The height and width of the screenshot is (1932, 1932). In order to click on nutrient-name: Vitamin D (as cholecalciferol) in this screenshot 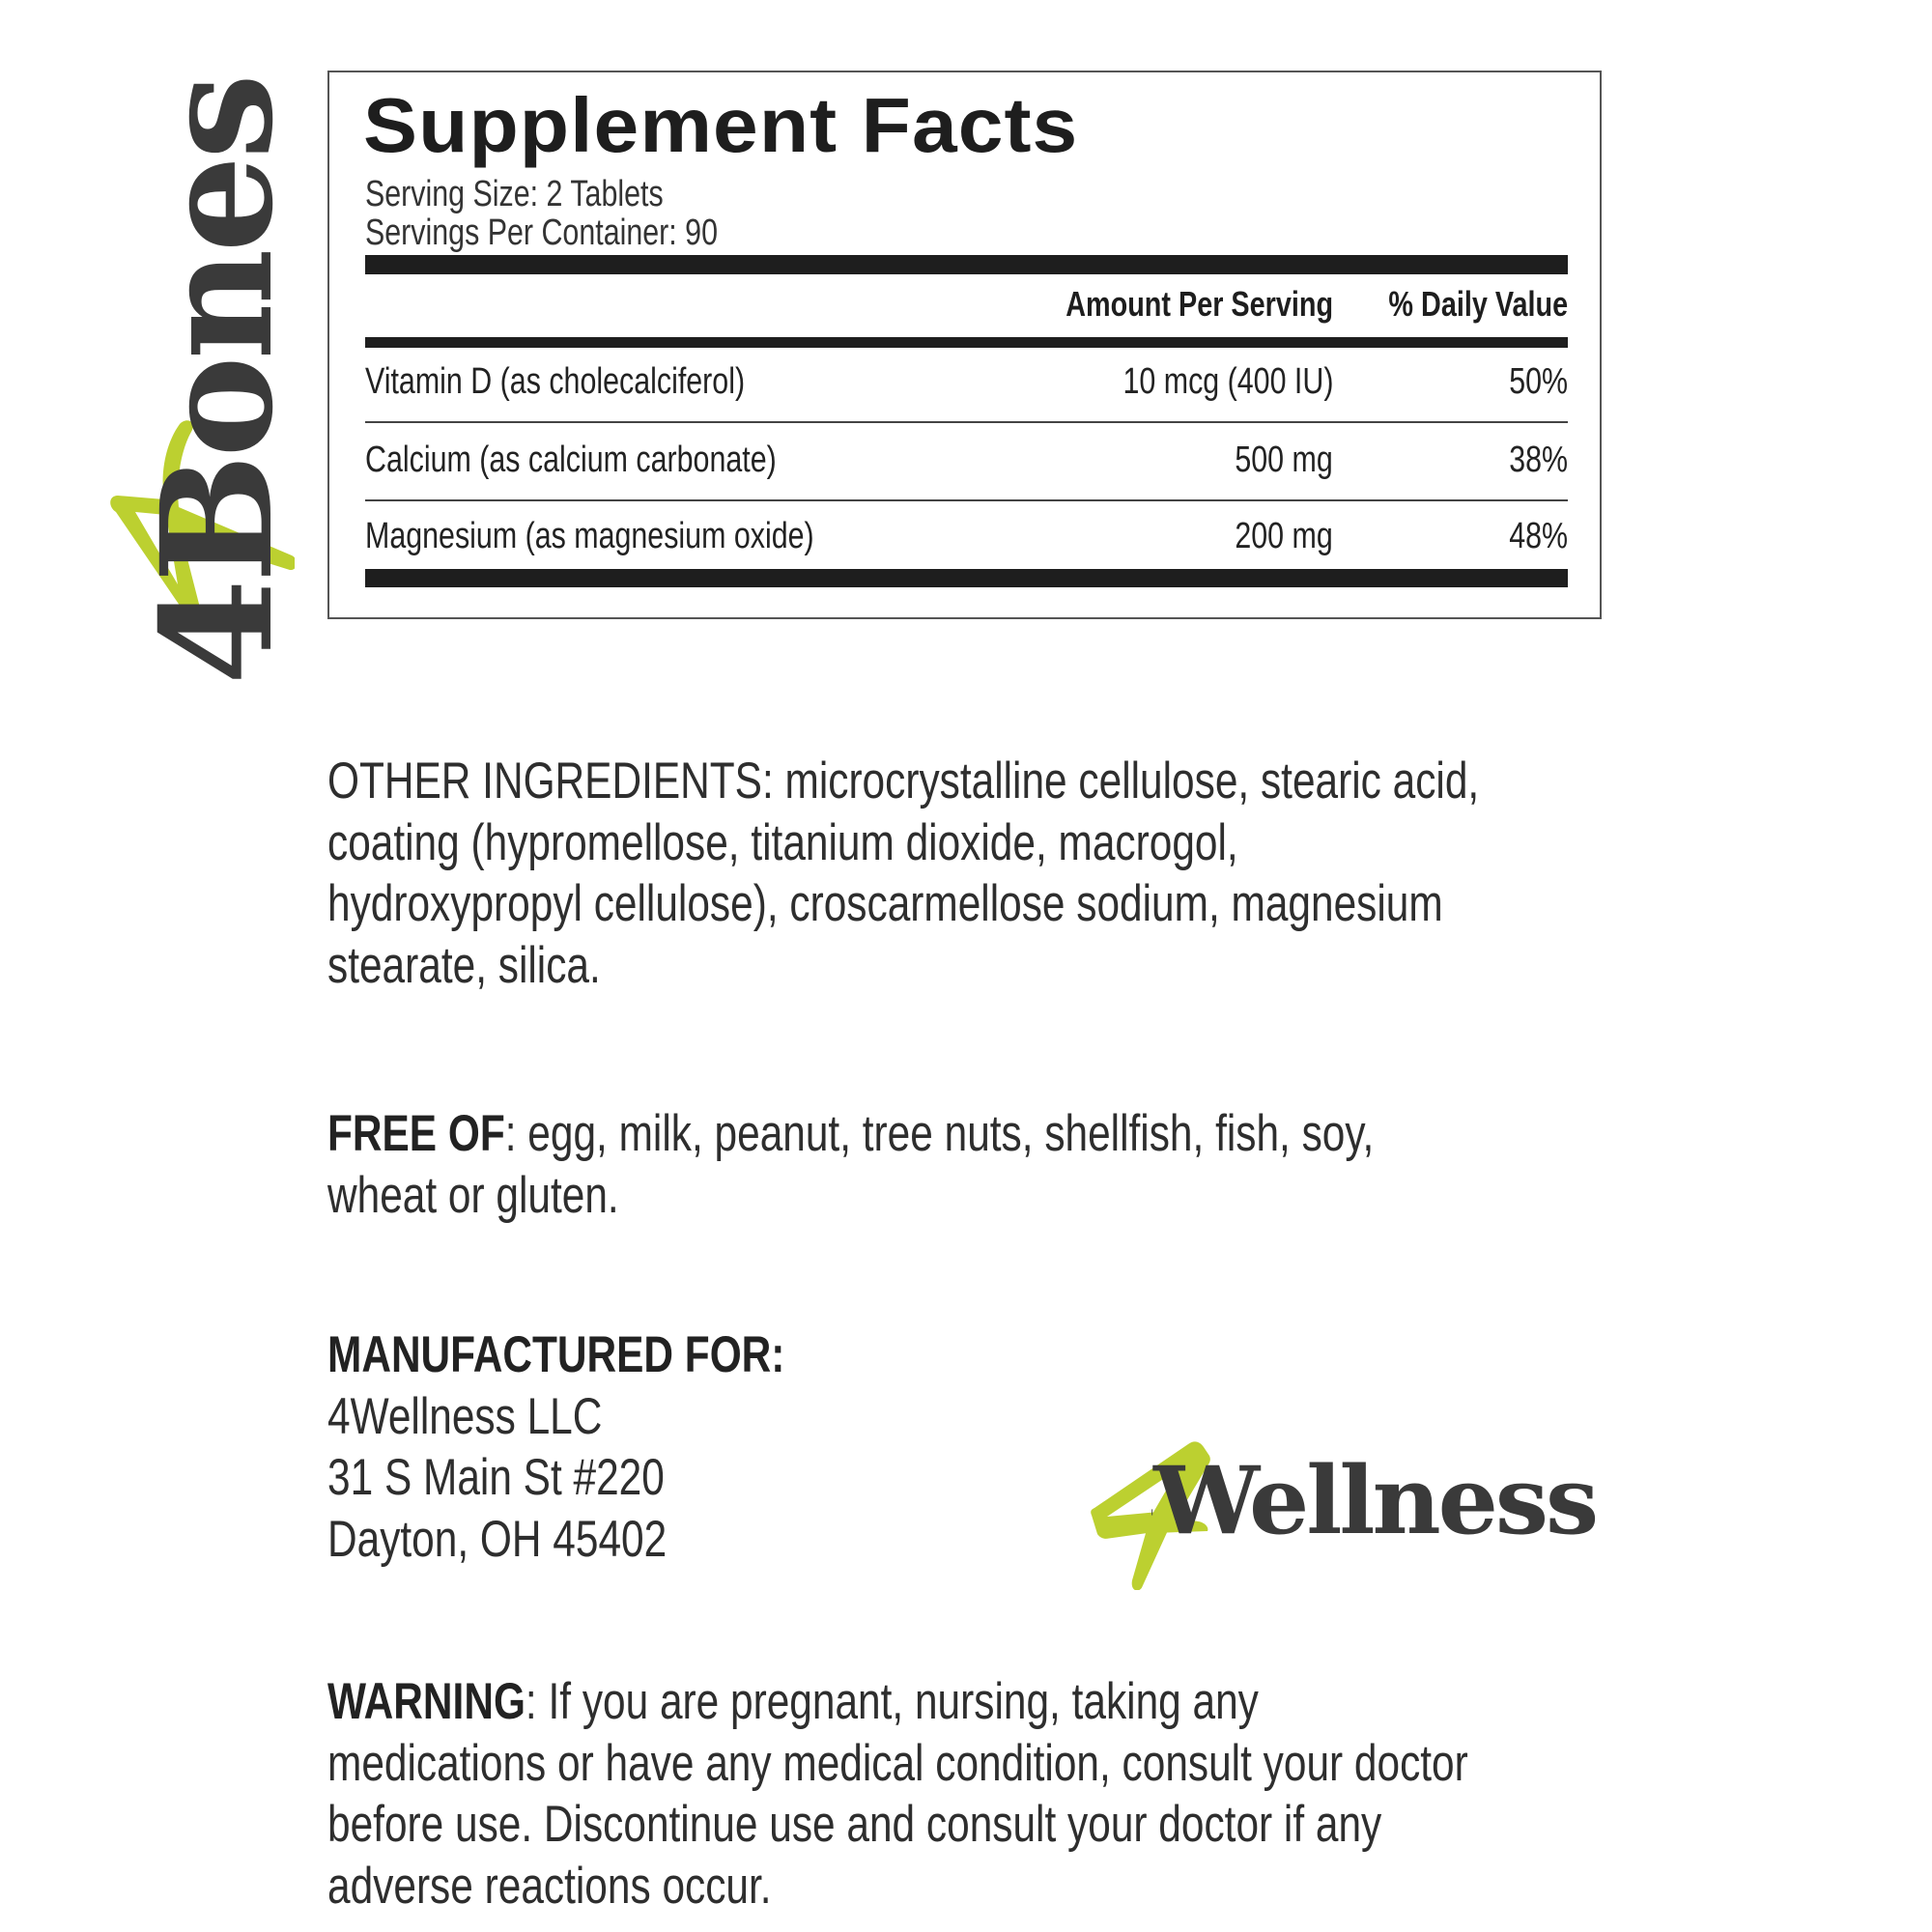, I will do `click(555, 381)`.